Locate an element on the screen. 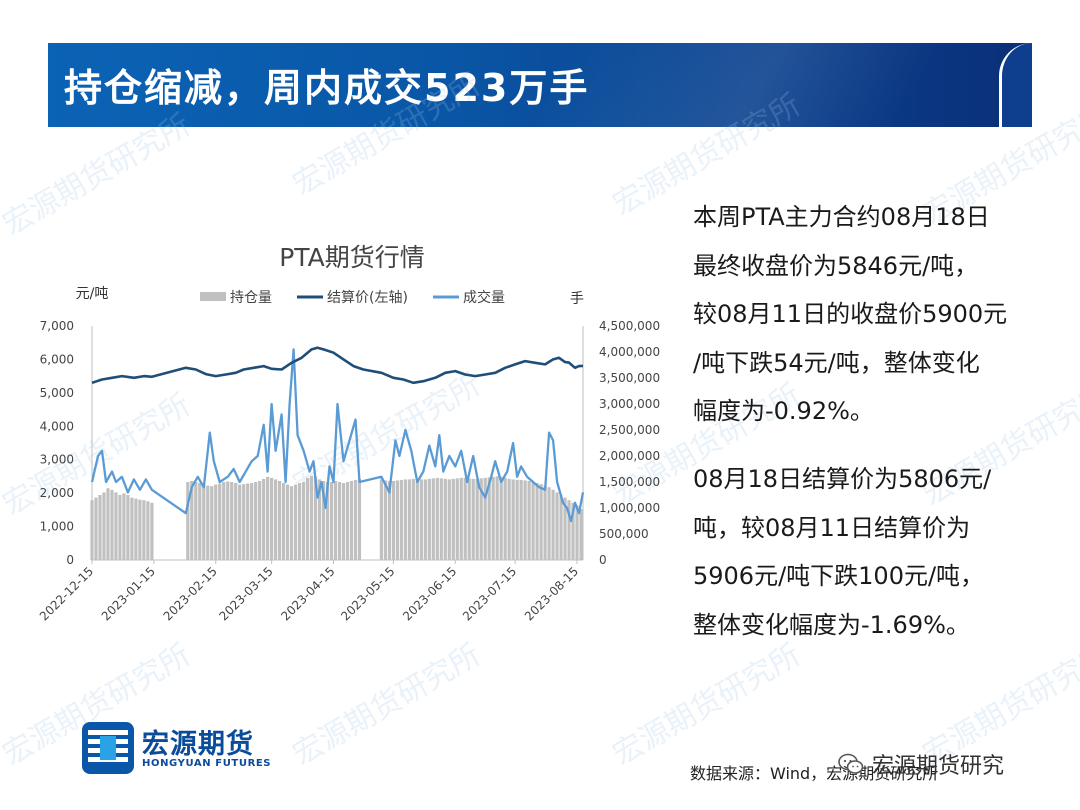 The image size is (1080, 810). company-logo: 宏源期货 HONGYUAN FUTURES is located at coordinates (180, 748).